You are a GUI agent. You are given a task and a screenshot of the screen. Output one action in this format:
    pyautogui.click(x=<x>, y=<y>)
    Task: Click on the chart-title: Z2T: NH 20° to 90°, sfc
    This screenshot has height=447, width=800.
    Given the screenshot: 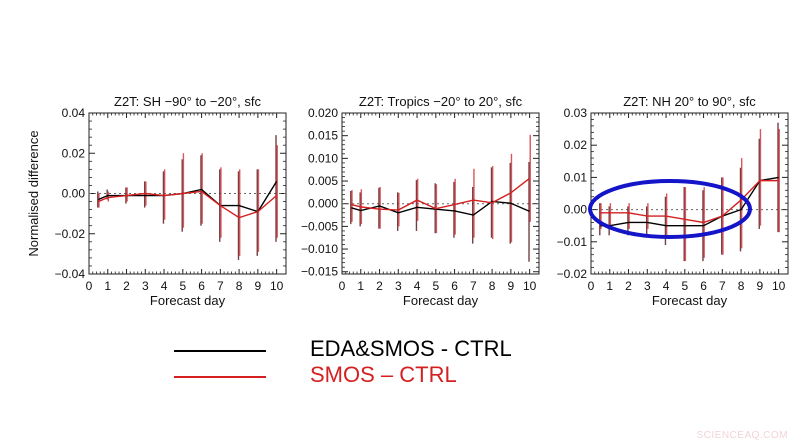 What is the action you would take?
    pyautogui.click(x=689, y=101)
    